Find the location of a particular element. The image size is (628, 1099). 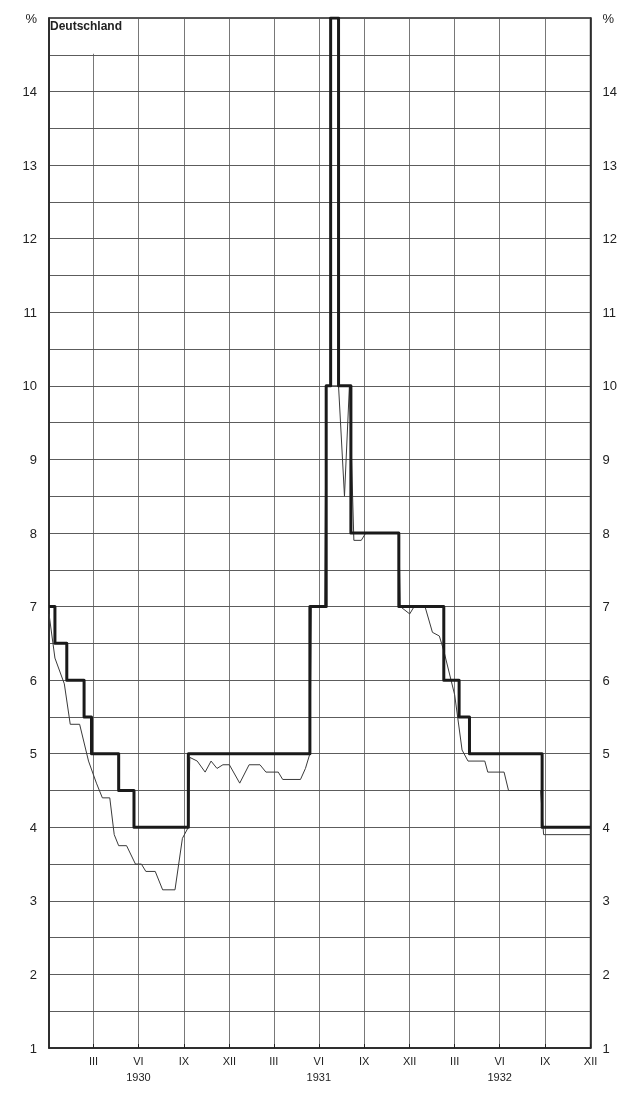

y2-tick-label: 6 is located at coordinates (606, 680).